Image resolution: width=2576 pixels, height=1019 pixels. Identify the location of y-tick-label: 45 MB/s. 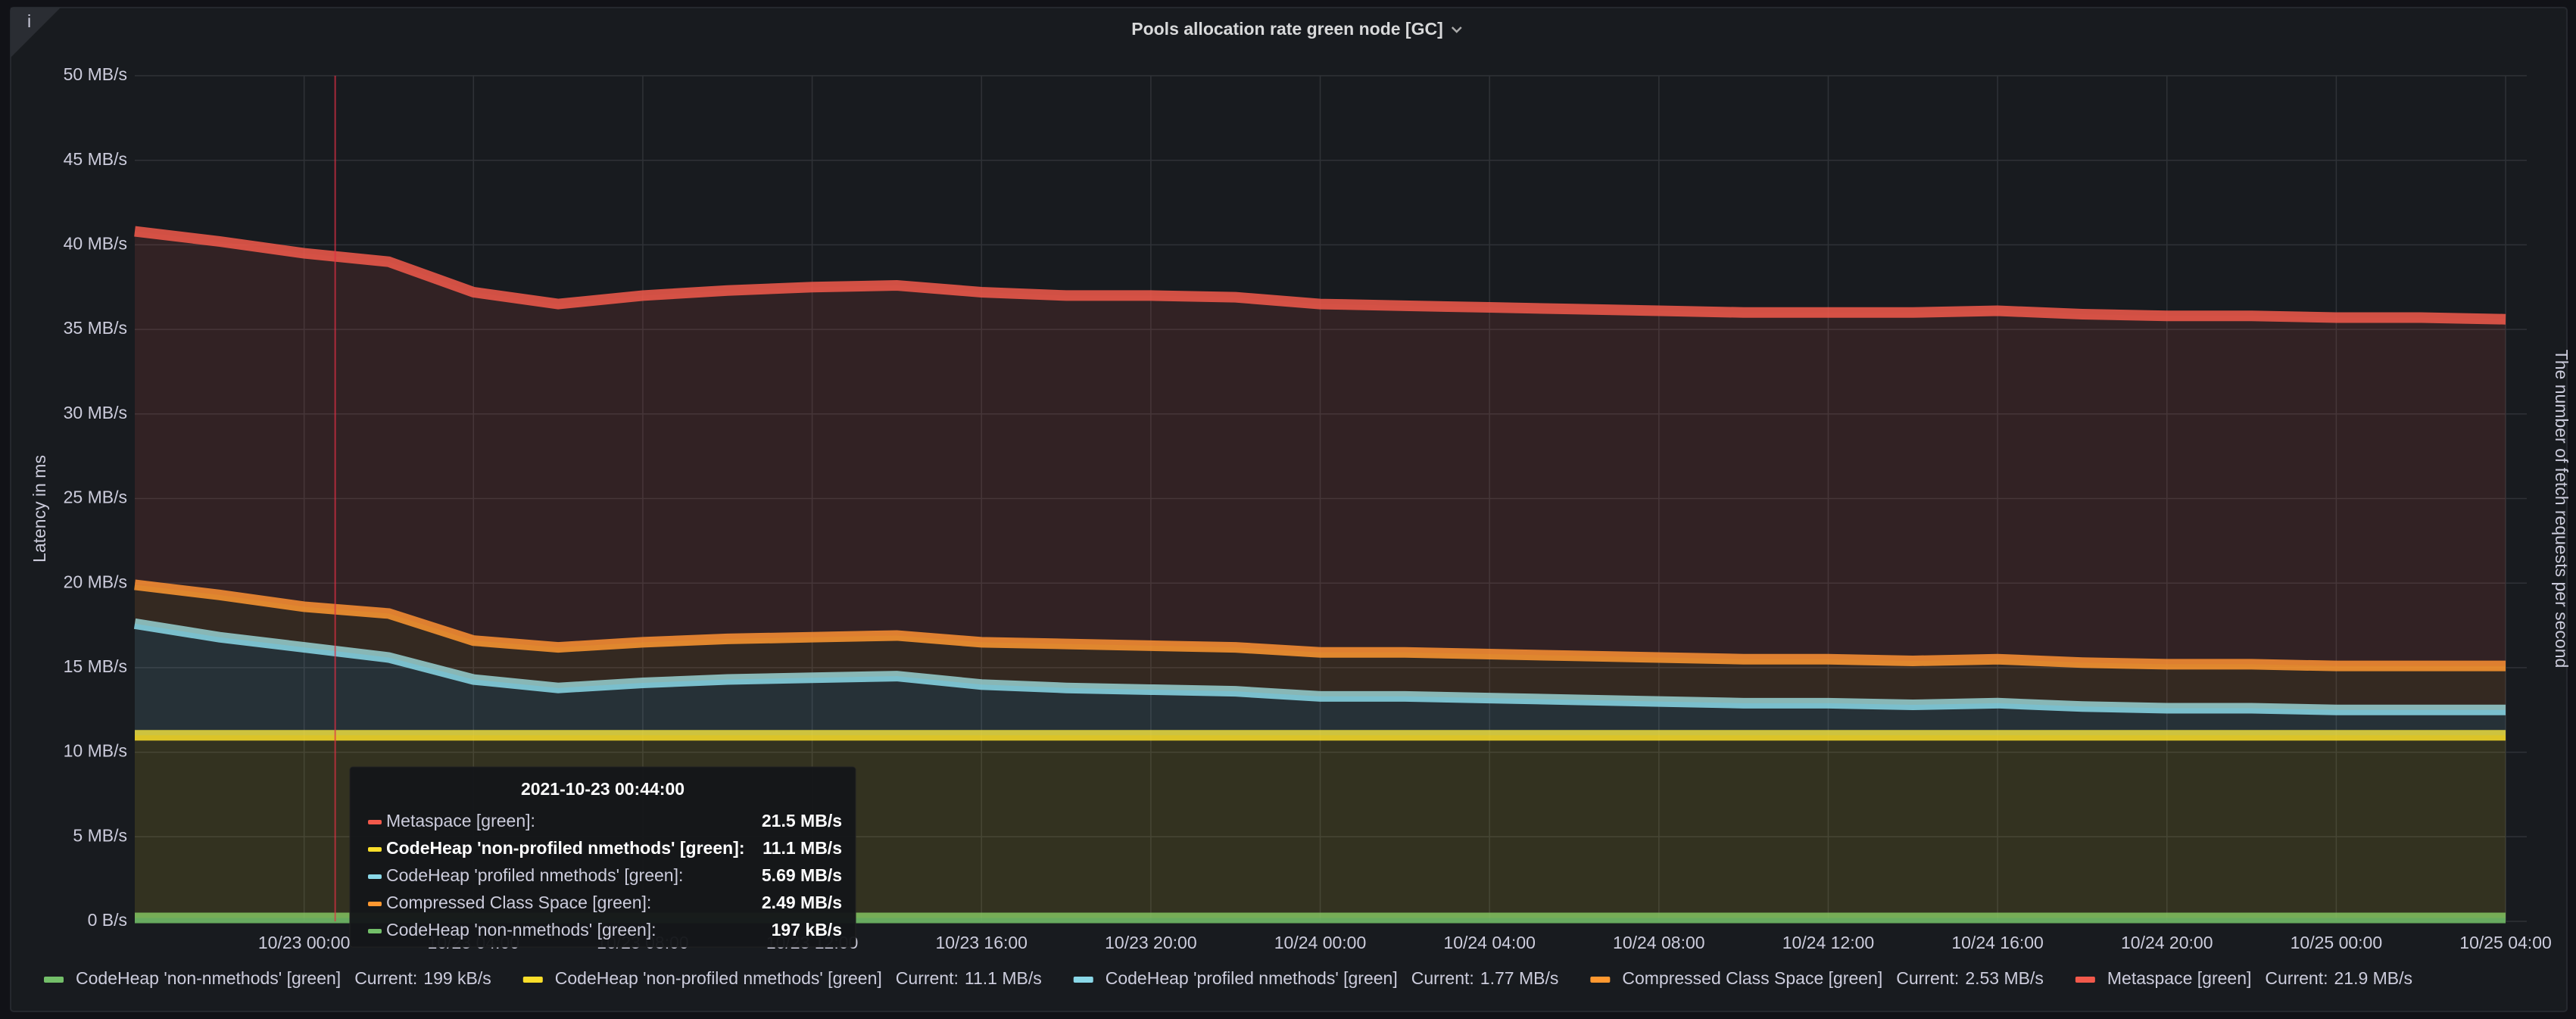
(95, 159).